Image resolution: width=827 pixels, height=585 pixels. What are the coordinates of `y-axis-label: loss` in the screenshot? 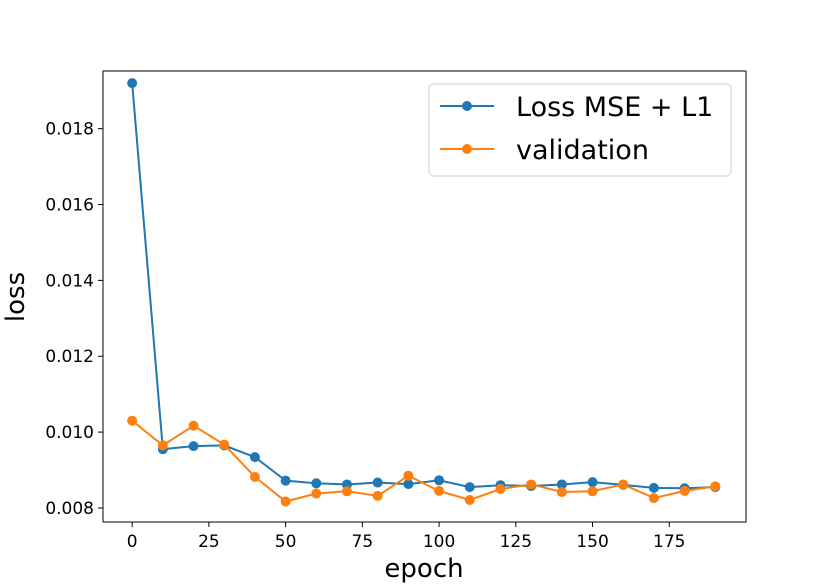 It's located at (16, 297).